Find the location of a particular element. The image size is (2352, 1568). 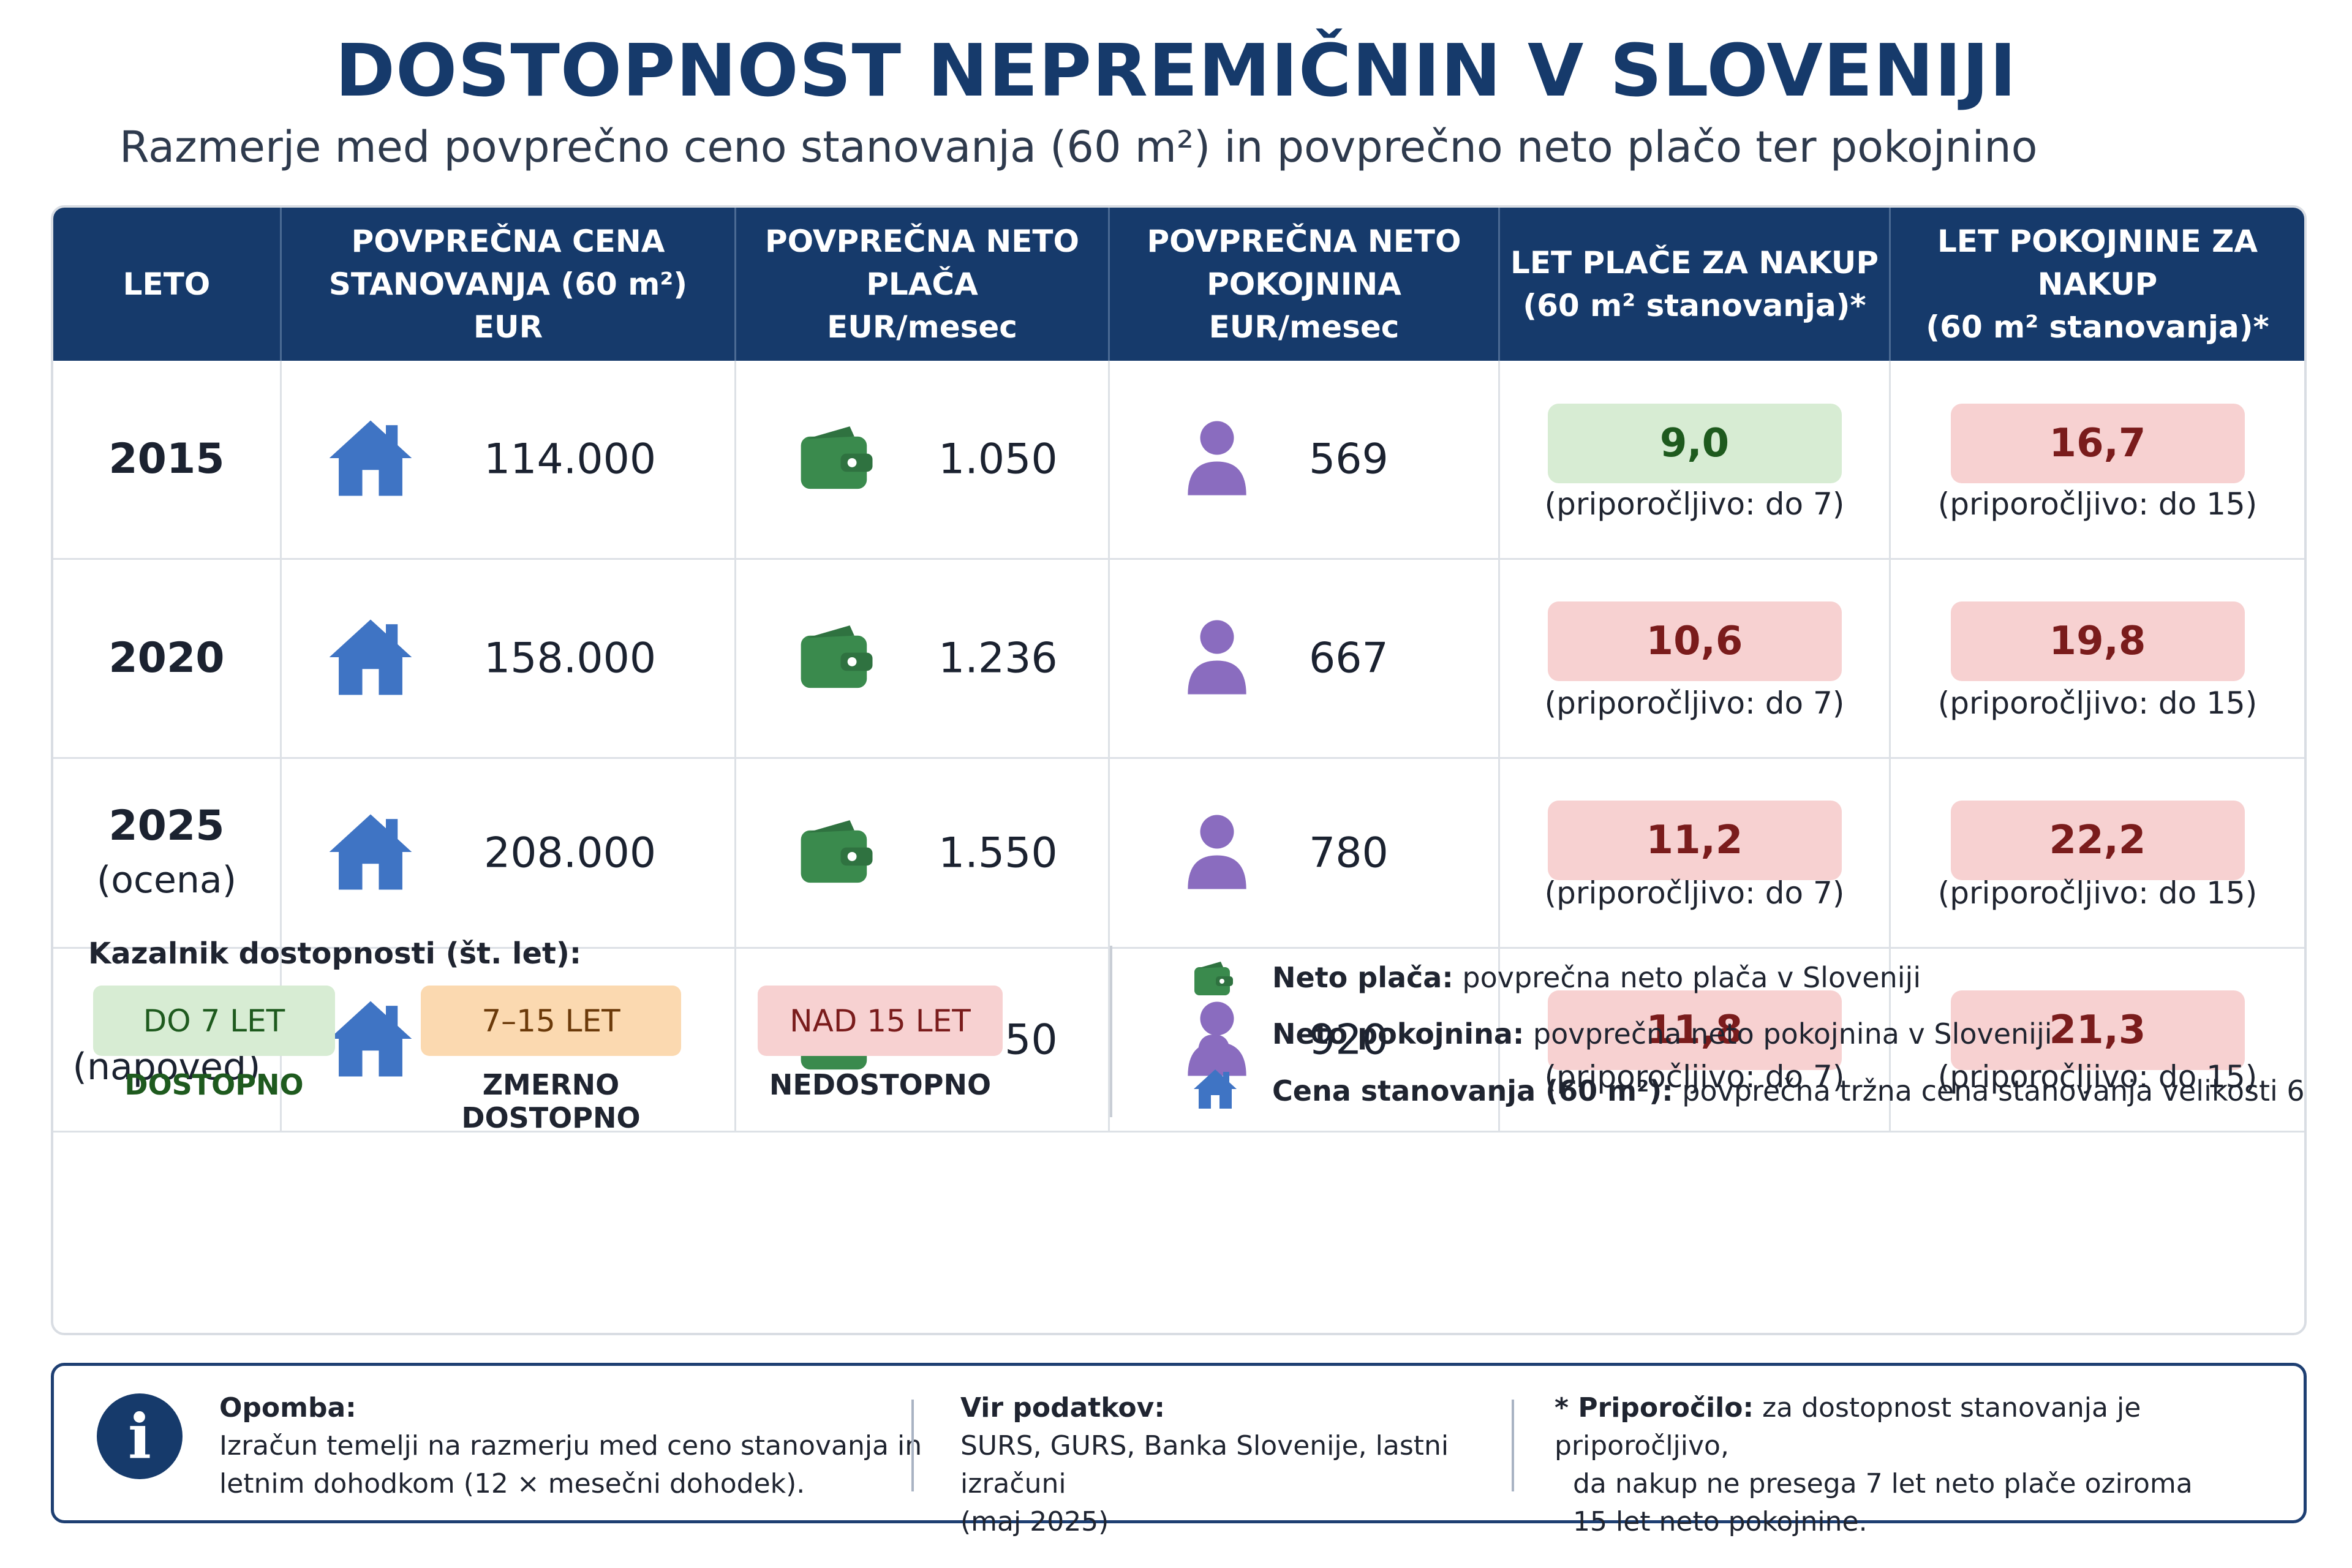

price-cell: 208.000 is located at coordinates (509, 853).